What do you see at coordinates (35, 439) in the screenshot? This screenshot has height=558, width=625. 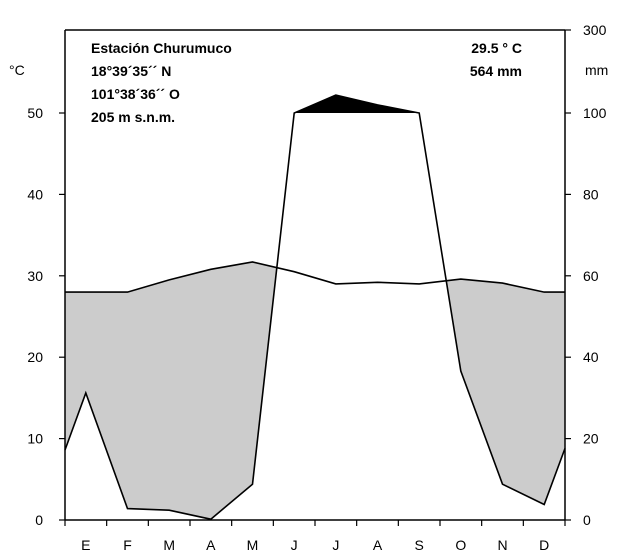 I see `left-tick-label: 10` at bounding box center [35, 439].